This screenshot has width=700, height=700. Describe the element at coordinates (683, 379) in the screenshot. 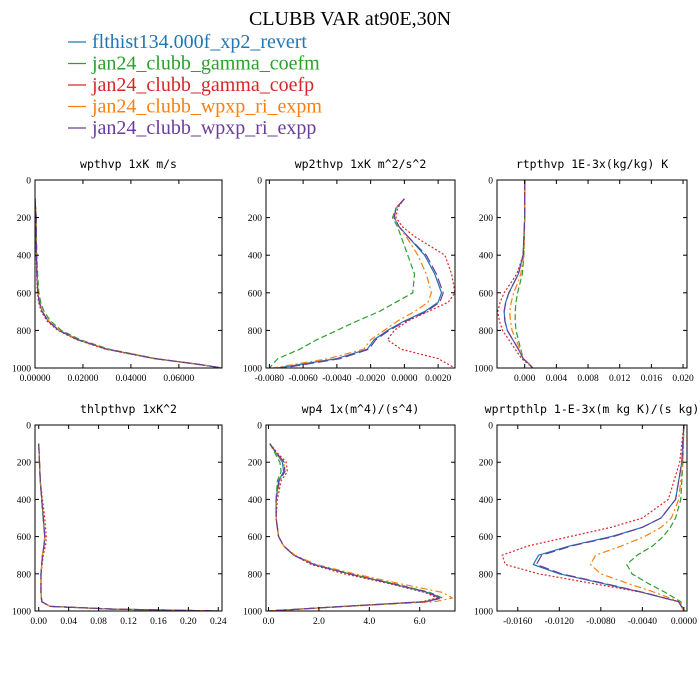

I see `x-tick-label: 0.020` at that location.